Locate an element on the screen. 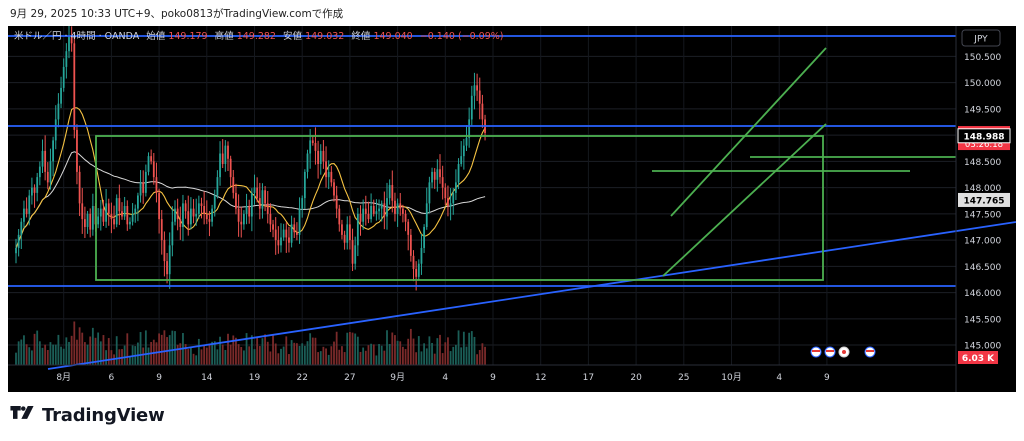 Image resolution: width=1024 pixels, height=441 pixels. legend-low-label: 安値 is located at coordinates (293, 36).